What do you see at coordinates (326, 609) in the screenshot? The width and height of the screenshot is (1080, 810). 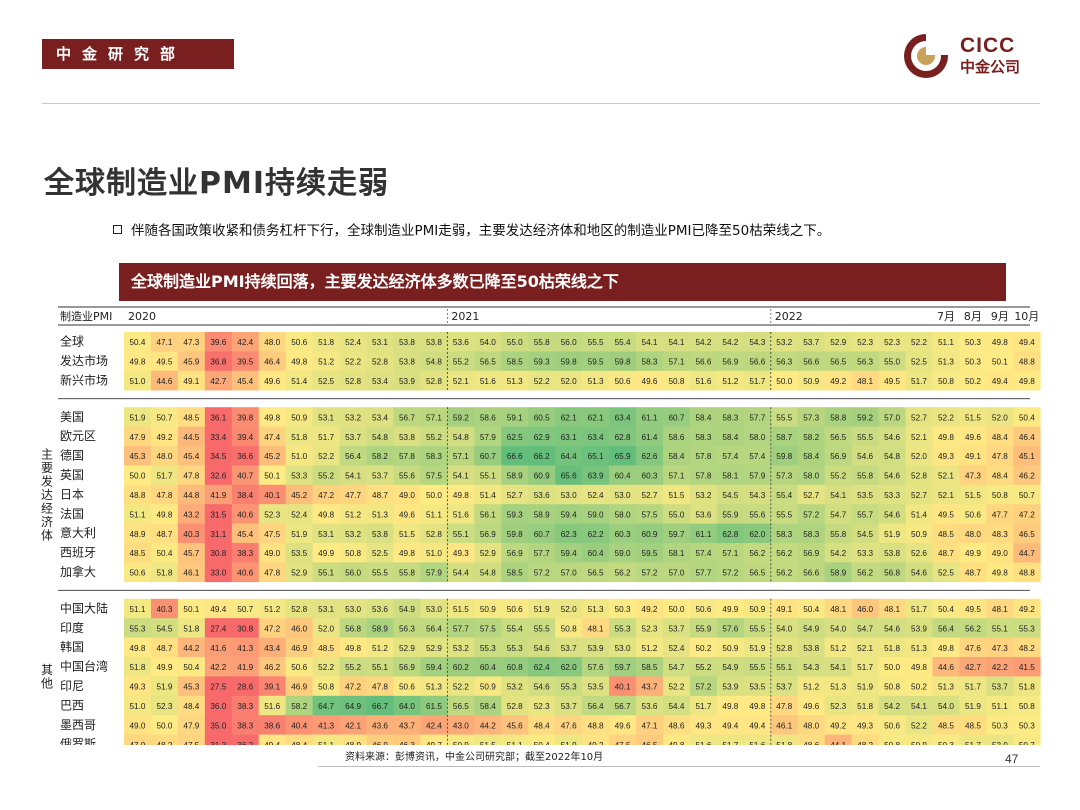 I see `cell-value-label: 53.1` at bounding box center [326, 609].